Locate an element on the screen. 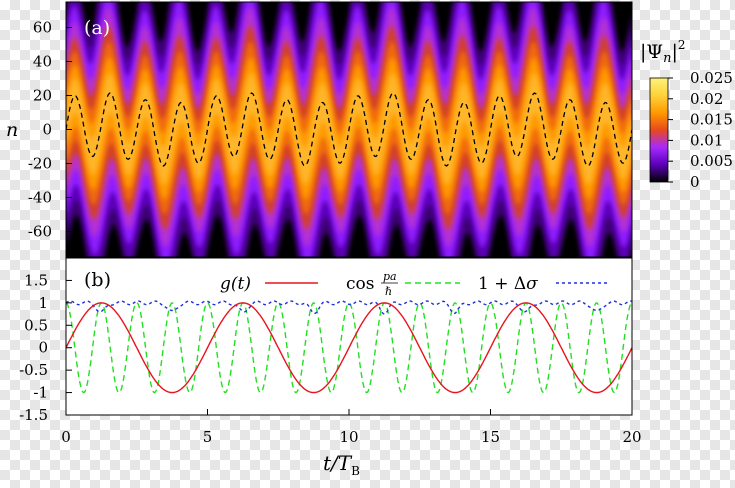 The width and height of the screenshot is (735, 488). line-x-tick-label: 5 is located at coordinates (208, 437).